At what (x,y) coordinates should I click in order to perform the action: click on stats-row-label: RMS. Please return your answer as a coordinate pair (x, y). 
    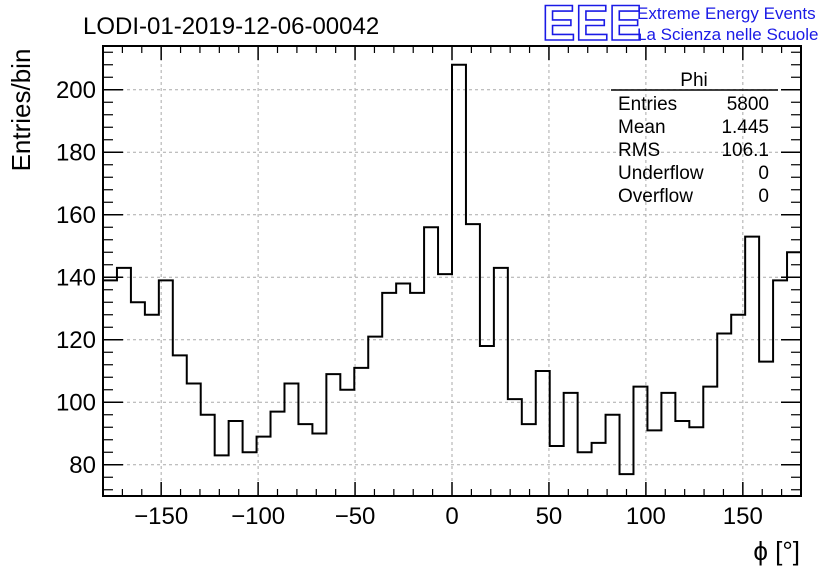
    Looking at the image, I should click on (639, 150).